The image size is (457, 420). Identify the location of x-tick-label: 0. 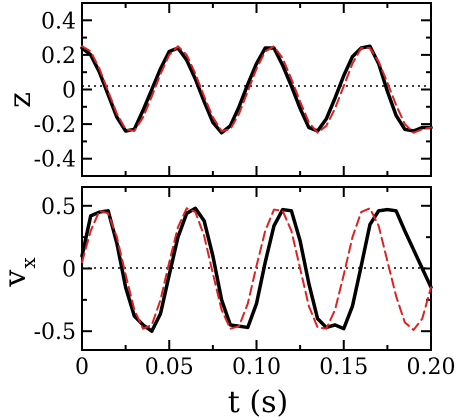
(82, 367).